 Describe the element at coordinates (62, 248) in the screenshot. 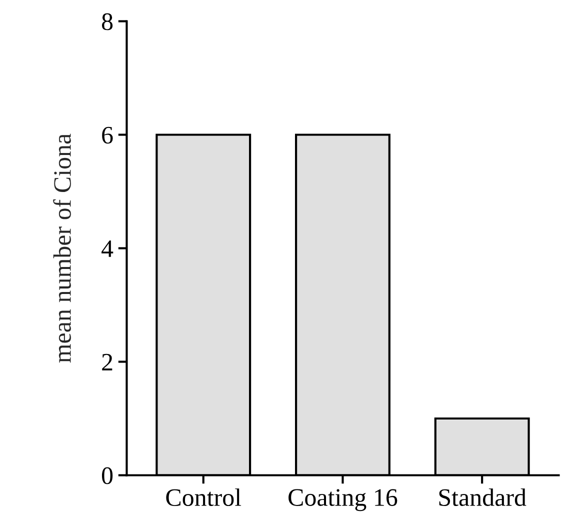

I see `y-axis-title: mean number of Ciona` at that location.